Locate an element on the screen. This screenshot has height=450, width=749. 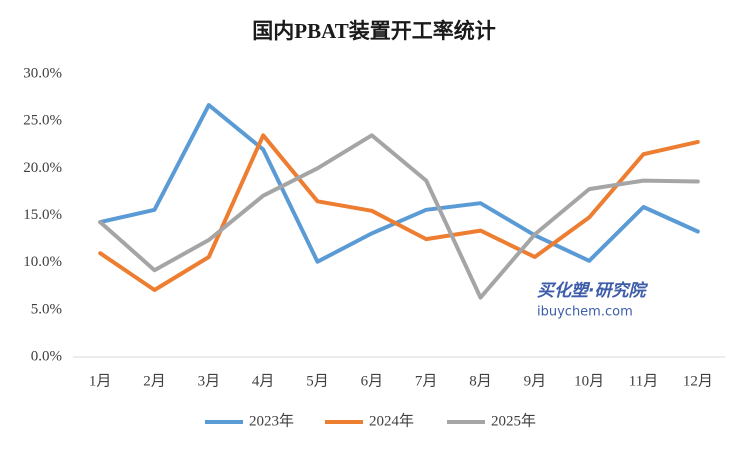
x-tick-label: 11月 is located at coordinates (643, 381).